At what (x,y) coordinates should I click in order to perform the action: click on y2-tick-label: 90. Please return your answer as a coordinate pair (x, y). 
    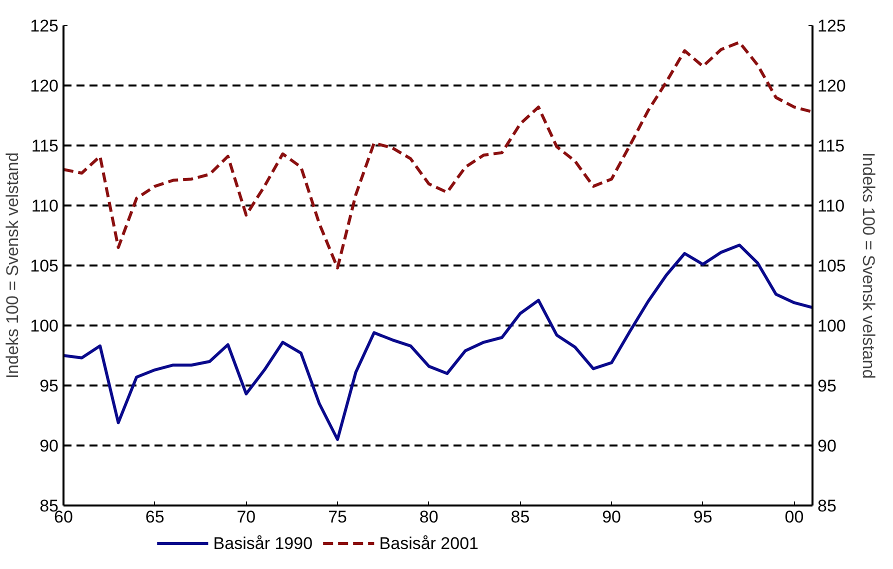
    Looking at the image, I should click on (827, 446).